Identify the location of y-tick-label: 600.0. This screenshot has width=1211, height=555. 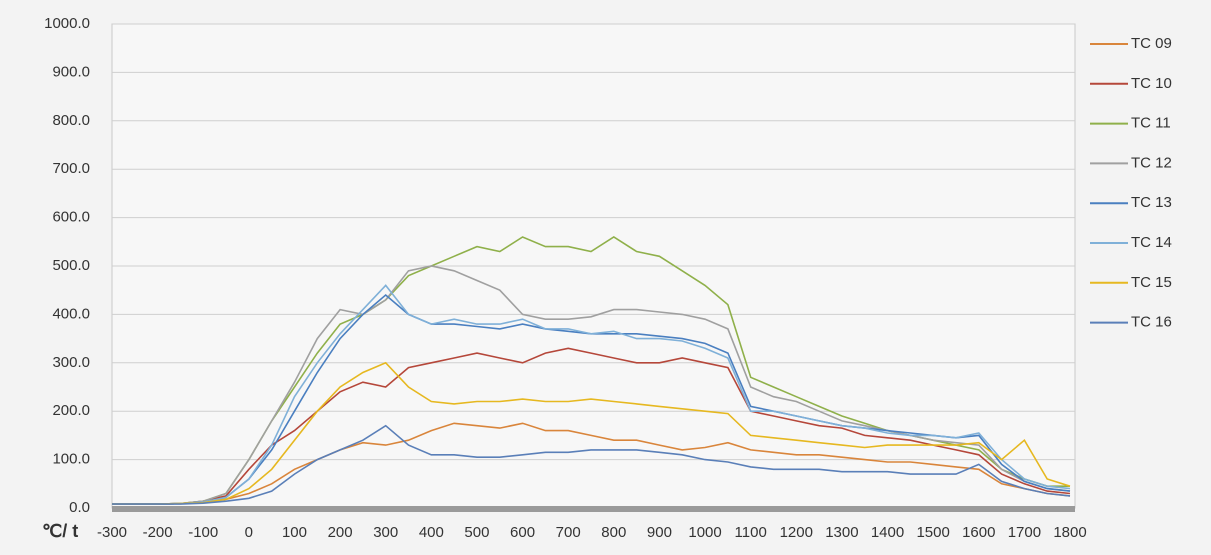
(71, 217).